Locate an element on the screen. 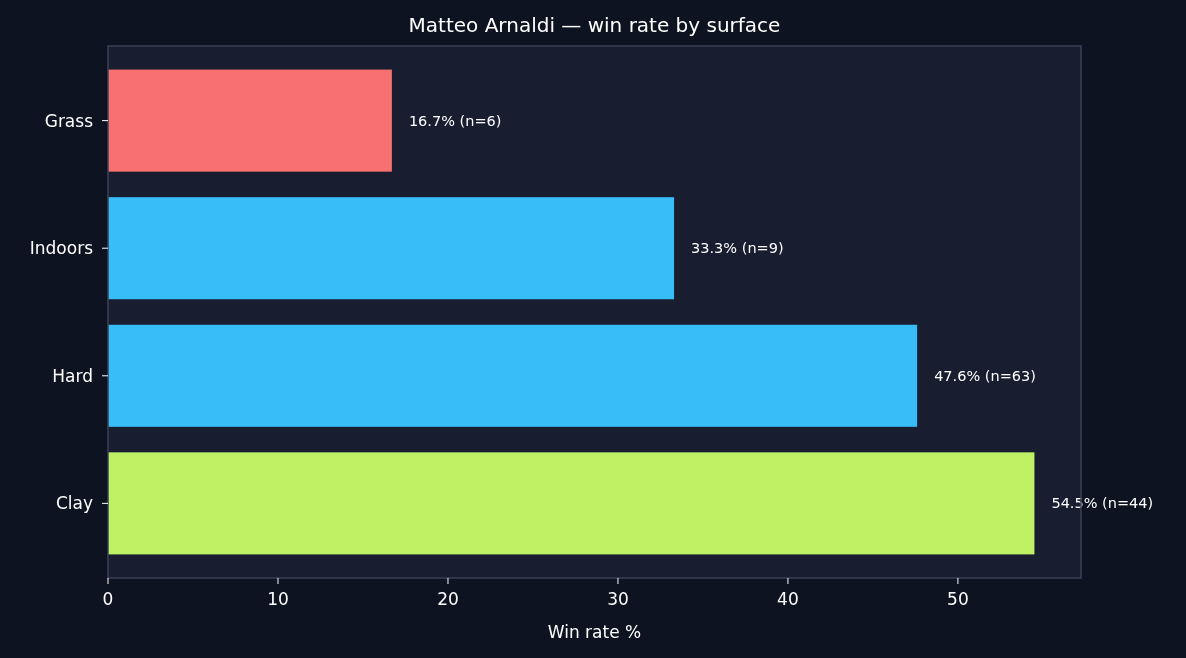 This screenshot has height=658, width=1186. x-tick-label: 40 is located at coordinates (788, 599).